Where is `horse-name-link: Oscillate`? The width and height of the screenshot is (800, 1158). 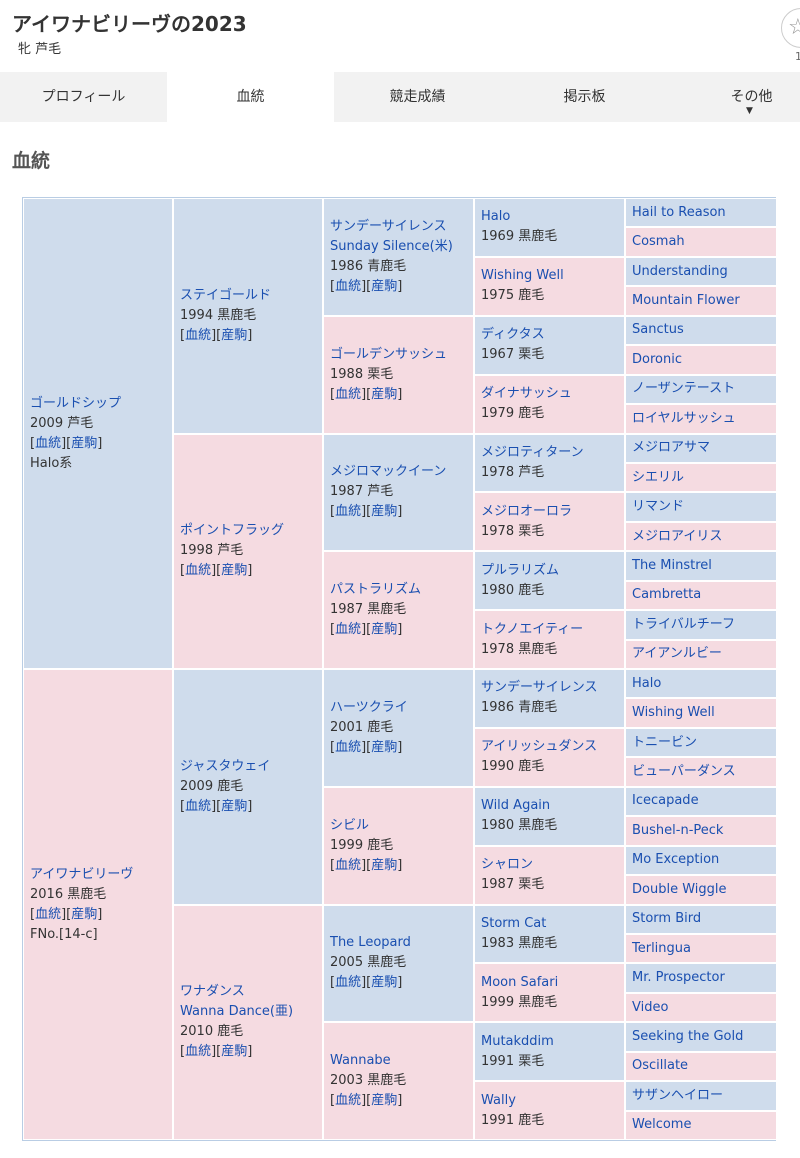 horse-name-link: Oscillate is located at coordinates (660, 1066).